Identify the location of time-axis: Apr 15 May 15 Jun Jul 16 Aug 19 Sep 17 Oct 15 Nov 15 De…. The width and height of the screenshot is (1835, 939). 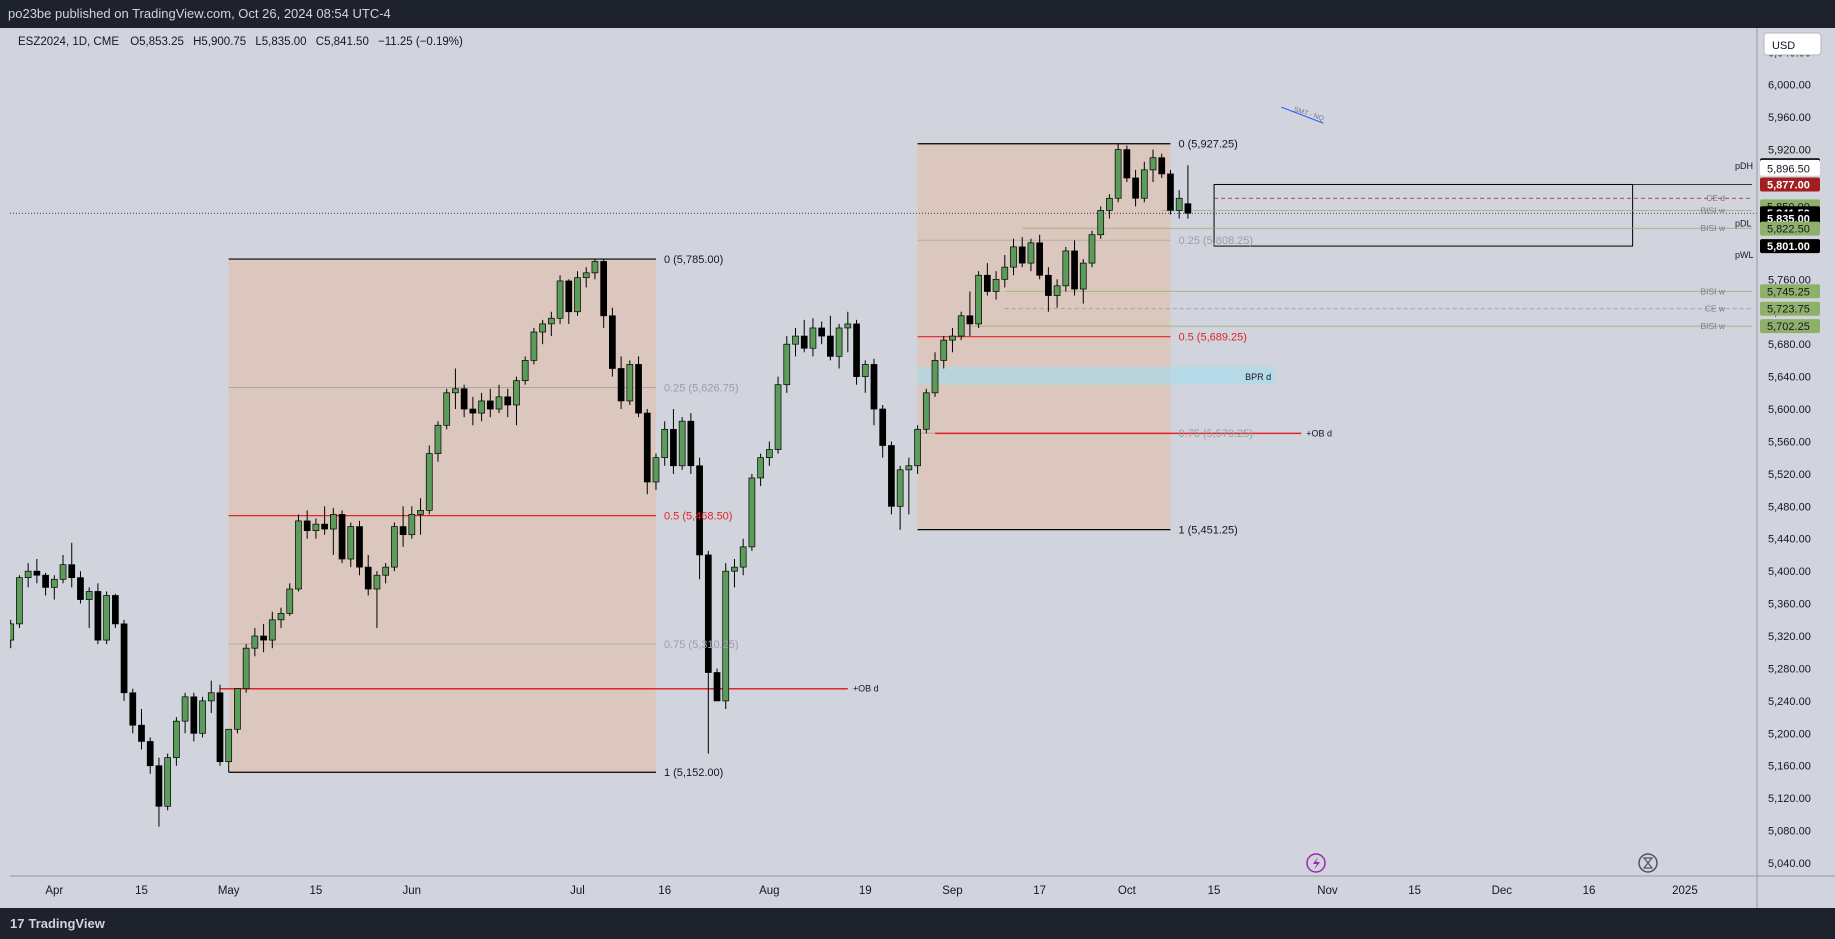
(871, 891).